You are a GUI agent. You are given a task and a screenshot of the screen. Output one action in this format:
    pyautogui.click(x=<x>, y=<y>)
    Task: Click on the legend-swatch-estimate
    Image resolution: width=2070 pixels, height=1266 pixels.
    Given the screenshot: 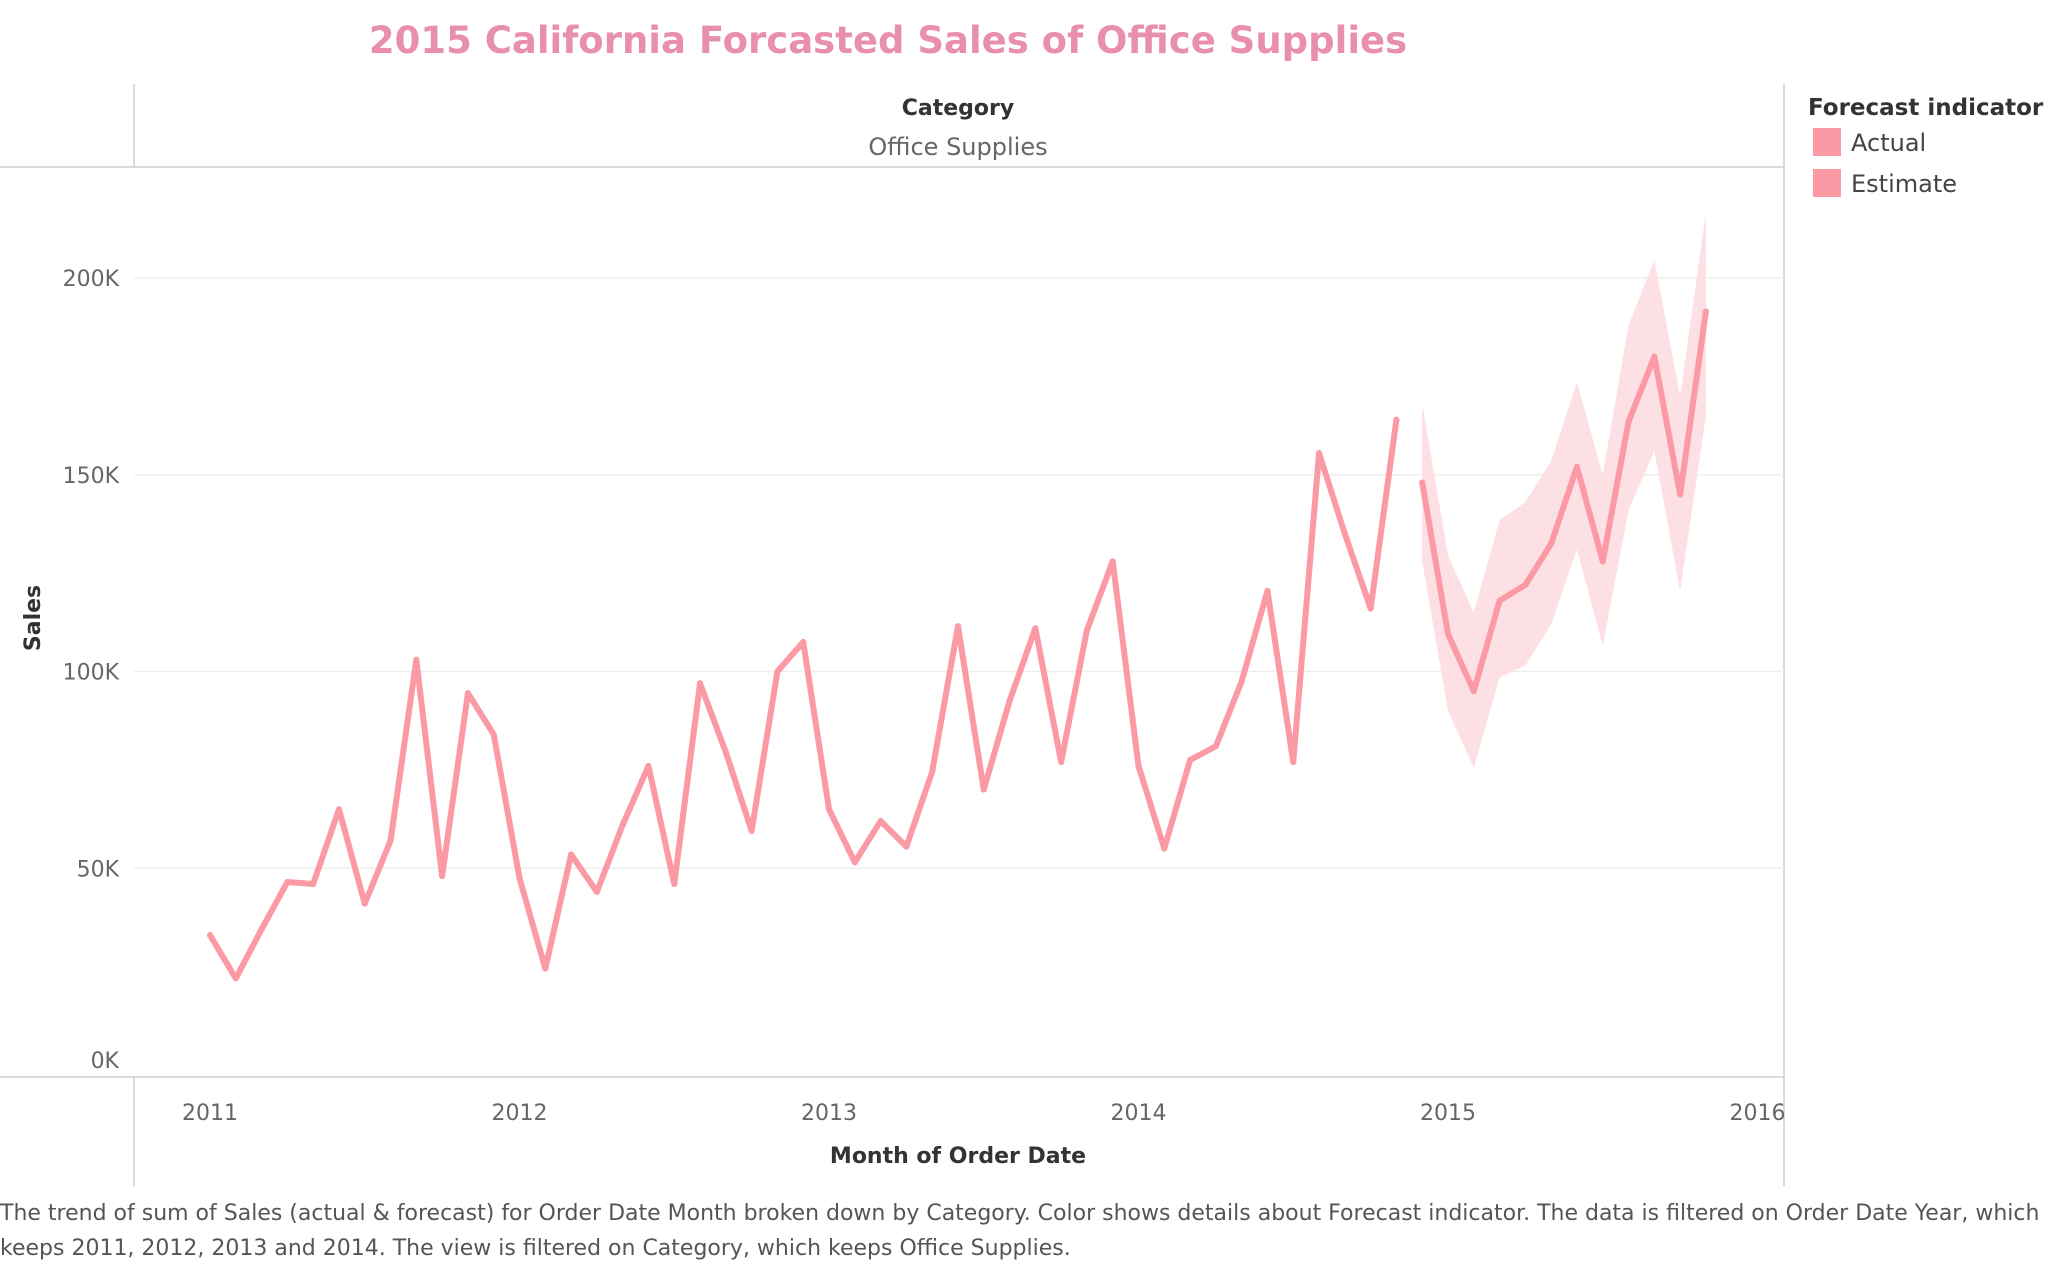 What is the action you would take?
    pyautogui.click(x=1827, y=183)
    